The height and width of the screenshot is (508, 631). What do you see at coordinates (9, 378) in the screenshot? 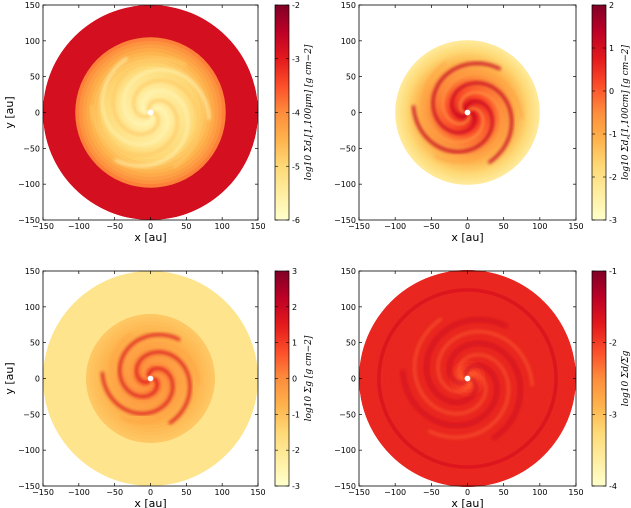
I see `y-axis-label: y [au]` at bounding box center [9, 378].